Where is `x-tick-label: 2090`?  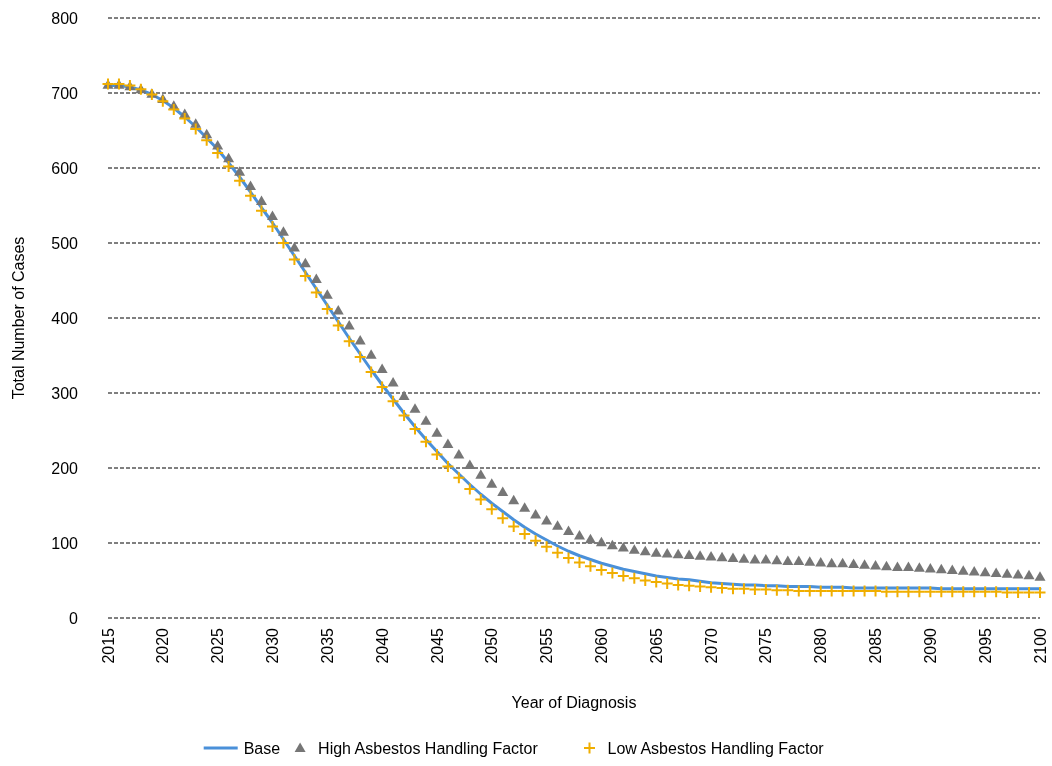
x-tick-label: 2090 is located at coordinates (930, 645).